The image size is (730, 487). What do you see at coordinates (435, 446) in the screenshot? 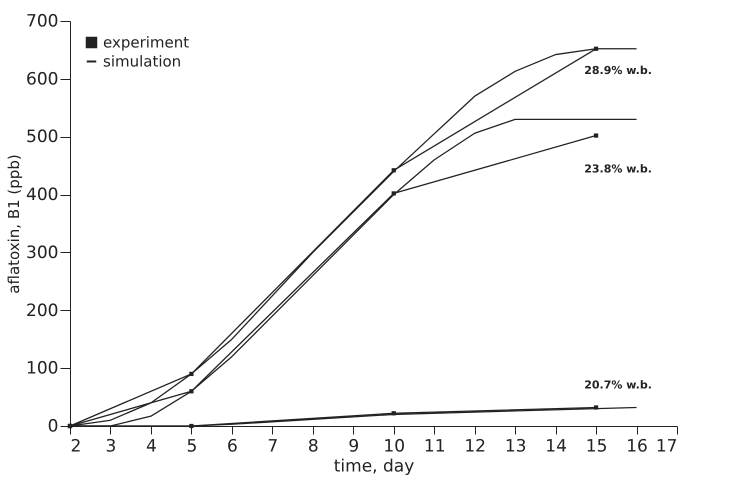
I see `x-tick-label: 11` at bounding box center [435, 446].